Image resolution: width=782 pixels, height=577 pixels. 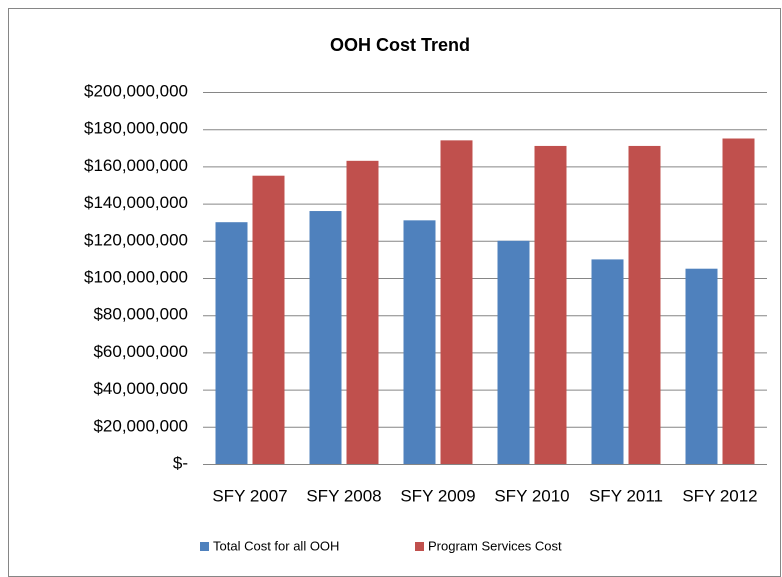 What do you see at coordinates (136, 276) in the screenshot?
I see `y-tick-label: $100,000,000` at bounding box center [136, 276].